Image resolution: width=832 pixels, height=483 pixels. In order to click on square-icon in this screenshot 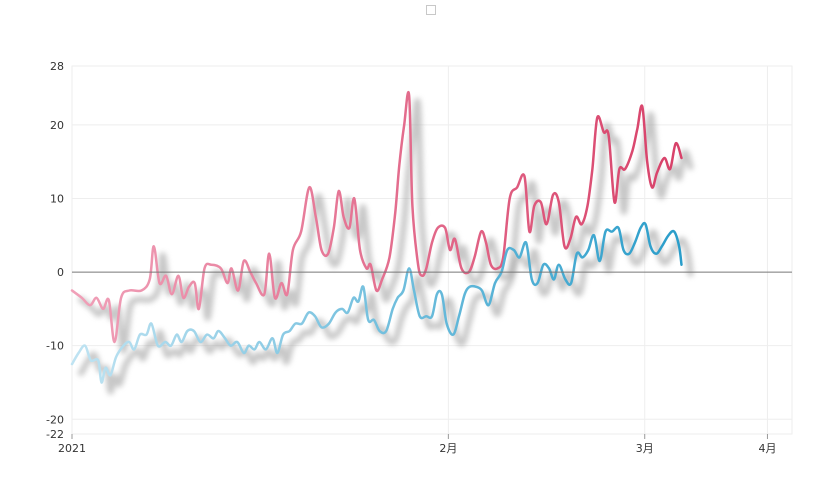, I will do `click(431, 10)`.